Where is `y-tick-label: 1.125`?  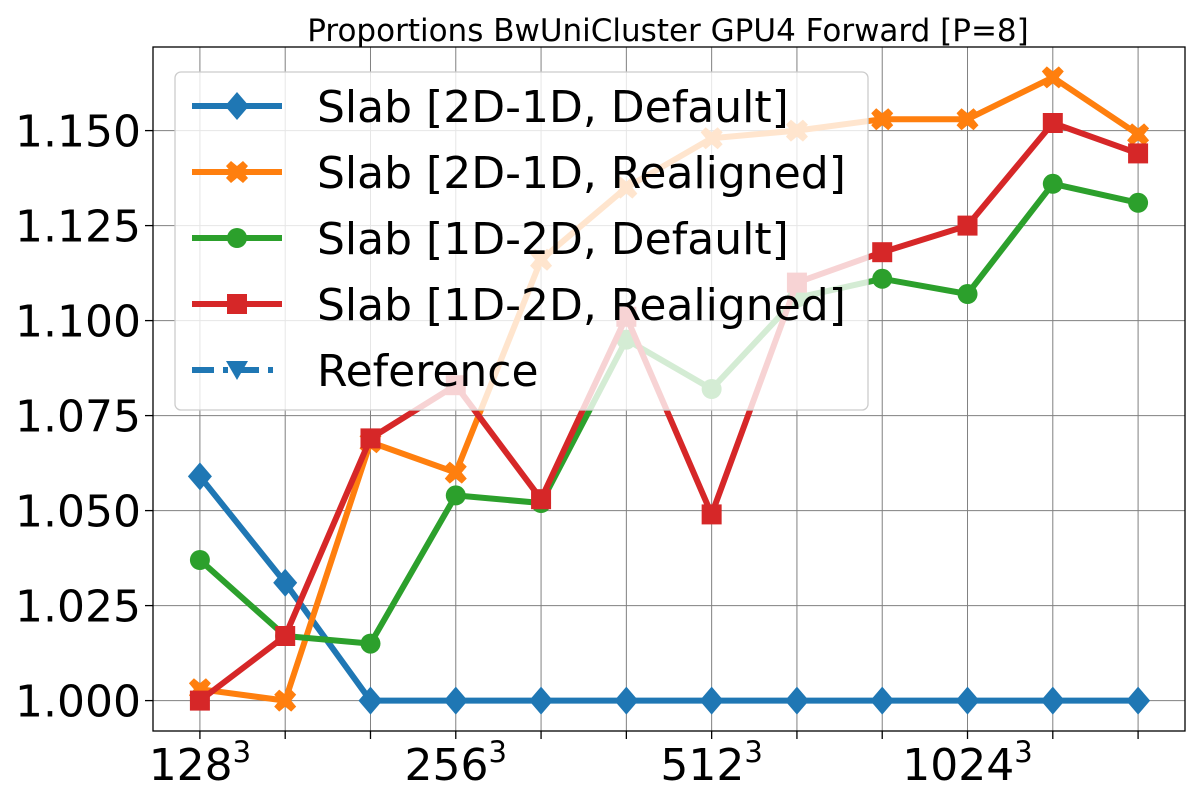
y-tick-label: 1.125 is located at coordinates (78, 227).